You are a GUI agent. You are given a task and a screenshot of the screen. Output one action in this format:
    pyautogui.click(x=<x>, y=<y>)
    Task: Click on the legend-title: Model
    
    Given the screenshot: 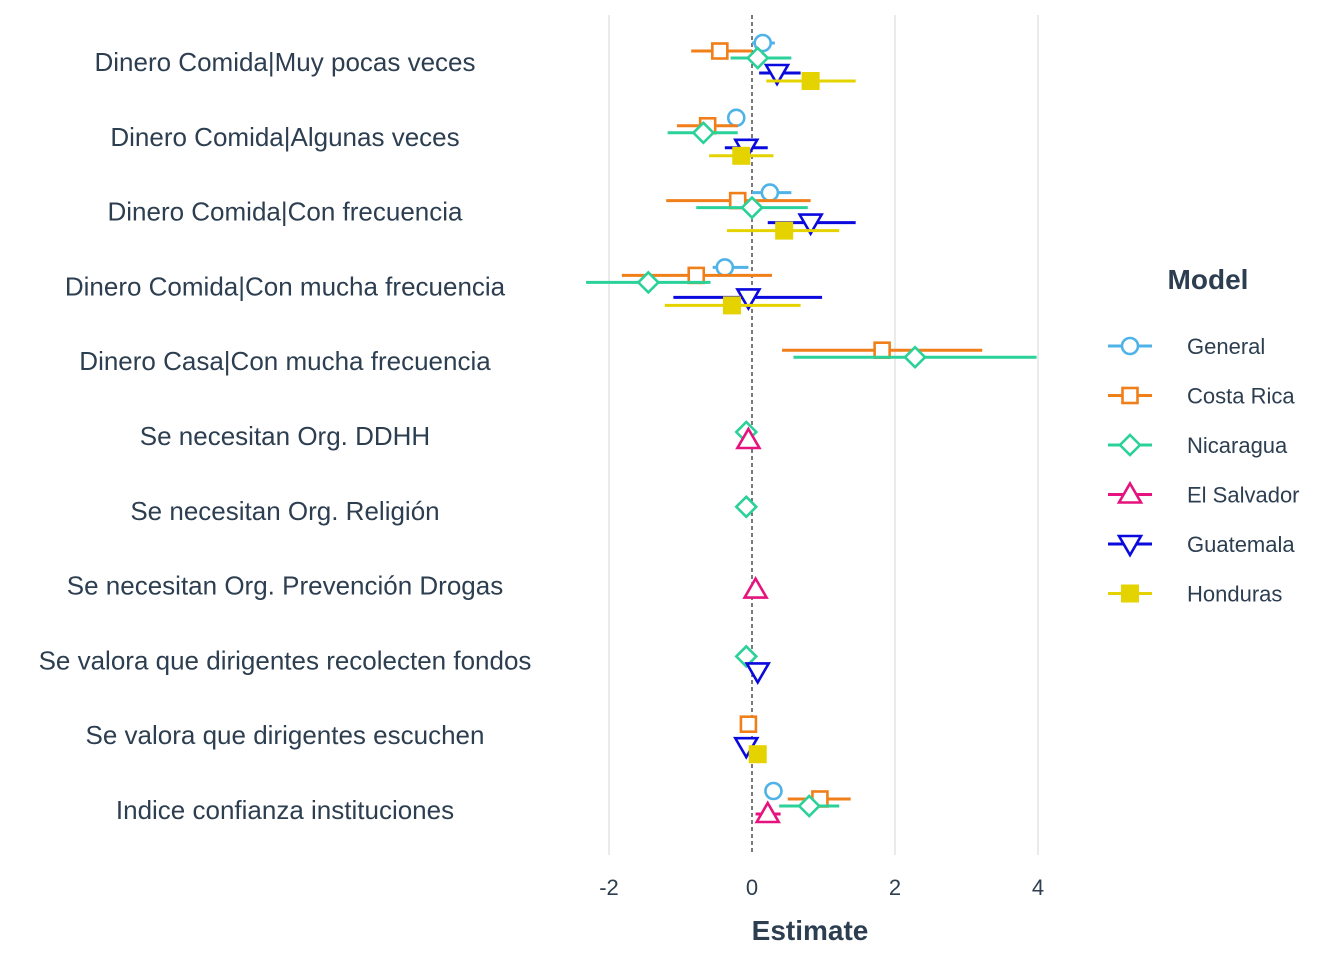 What is the action you would take?
    pyautogui.click(x=1208, y=279)
    